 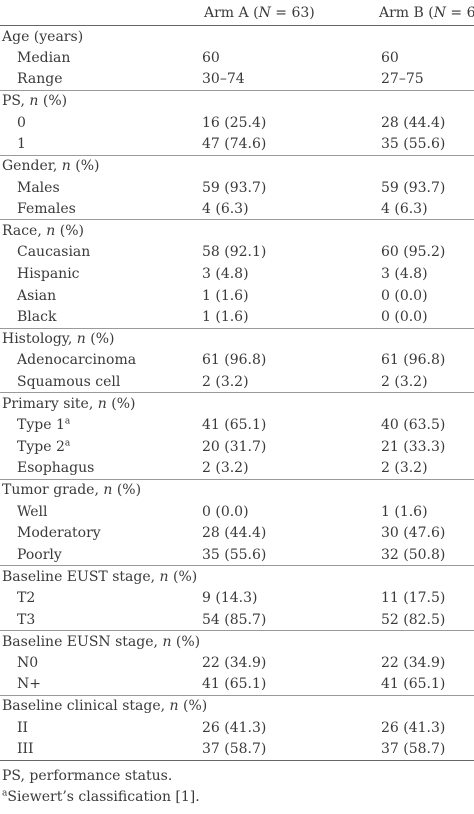 I want to click on arm-b-value: 60, so click(x=390, y=57).